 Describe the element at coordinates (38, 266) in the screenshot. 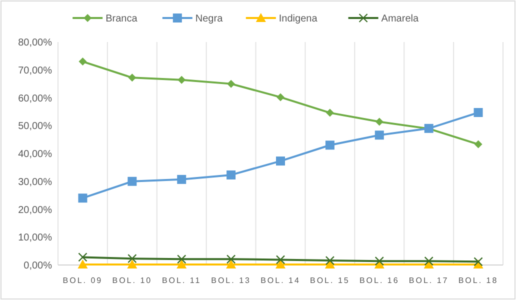

I see `y-tick-label: 0,00%` at that location.